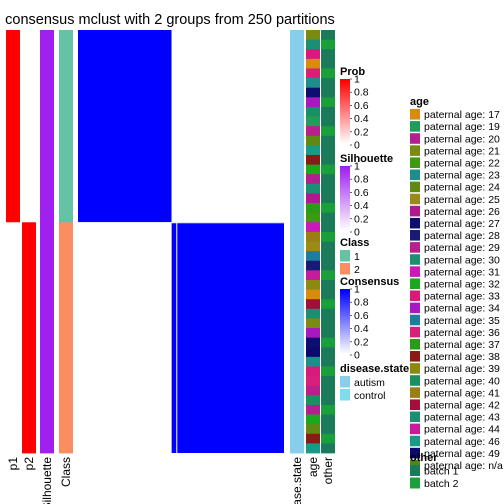  I want to click on legend-consensus-tick-label: 0.2, so click(361, 342).